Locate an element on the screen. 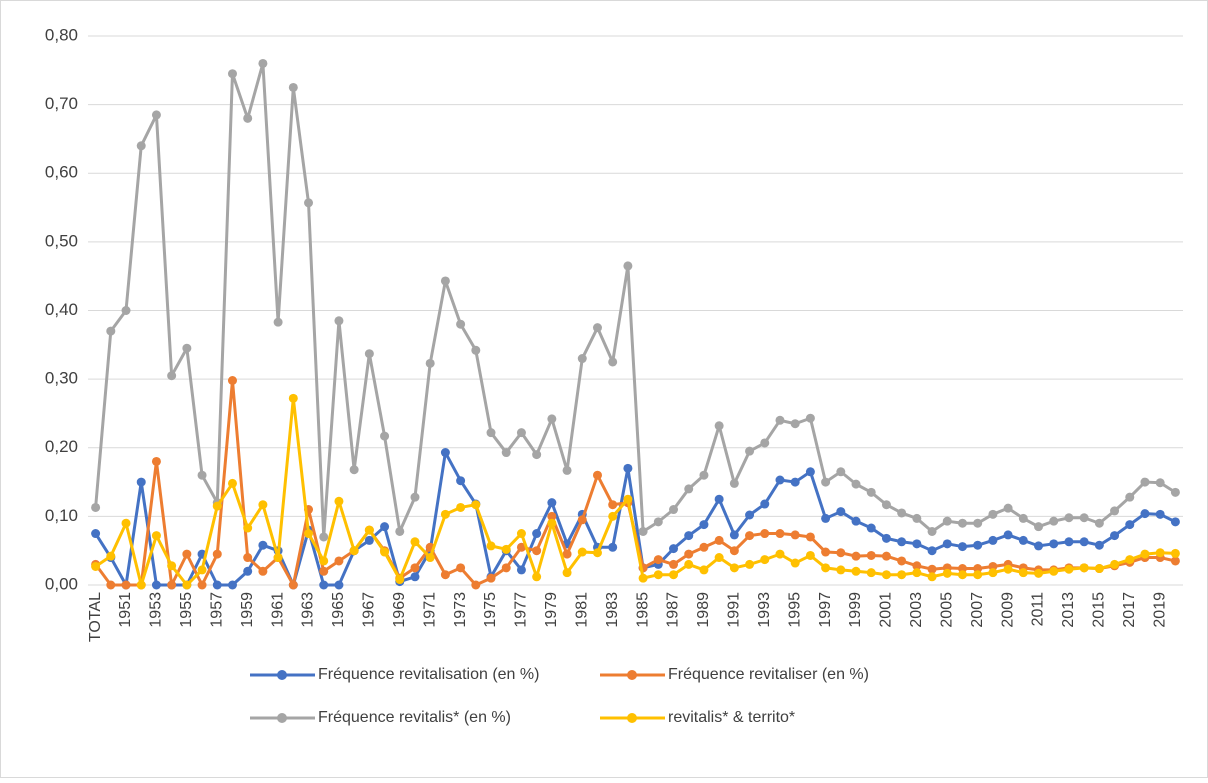  y-tick-label: 0,10 is located at coordinates (61, 515).